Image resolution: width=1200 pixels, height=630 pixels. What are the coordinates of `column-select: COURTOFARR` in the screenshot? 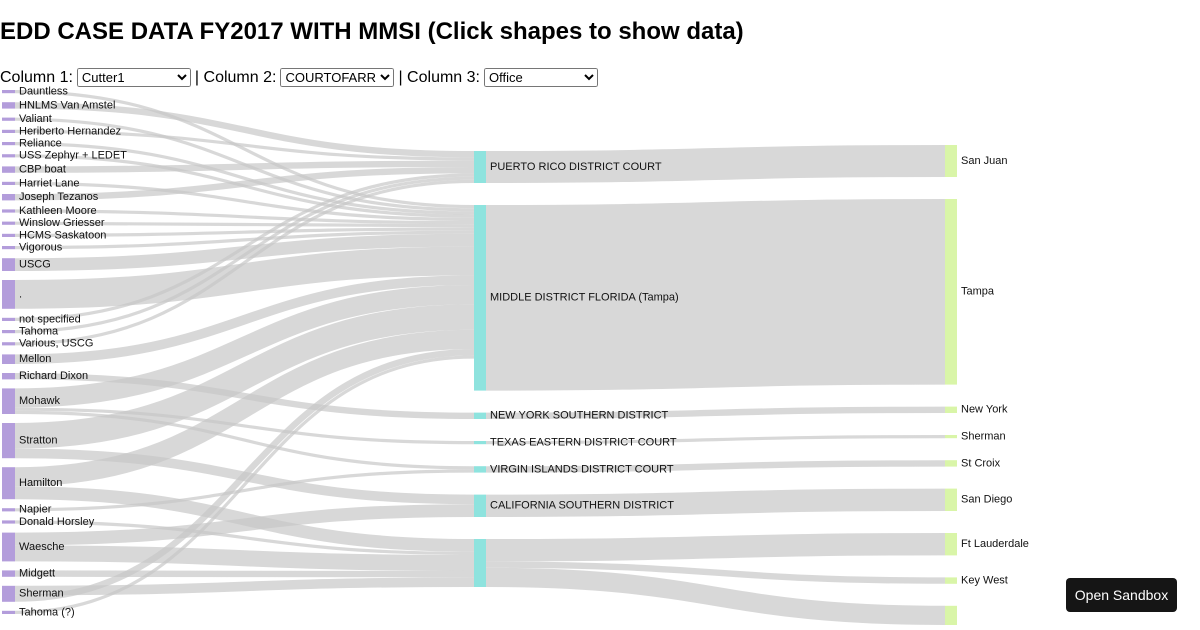 It's located at (337, 77).